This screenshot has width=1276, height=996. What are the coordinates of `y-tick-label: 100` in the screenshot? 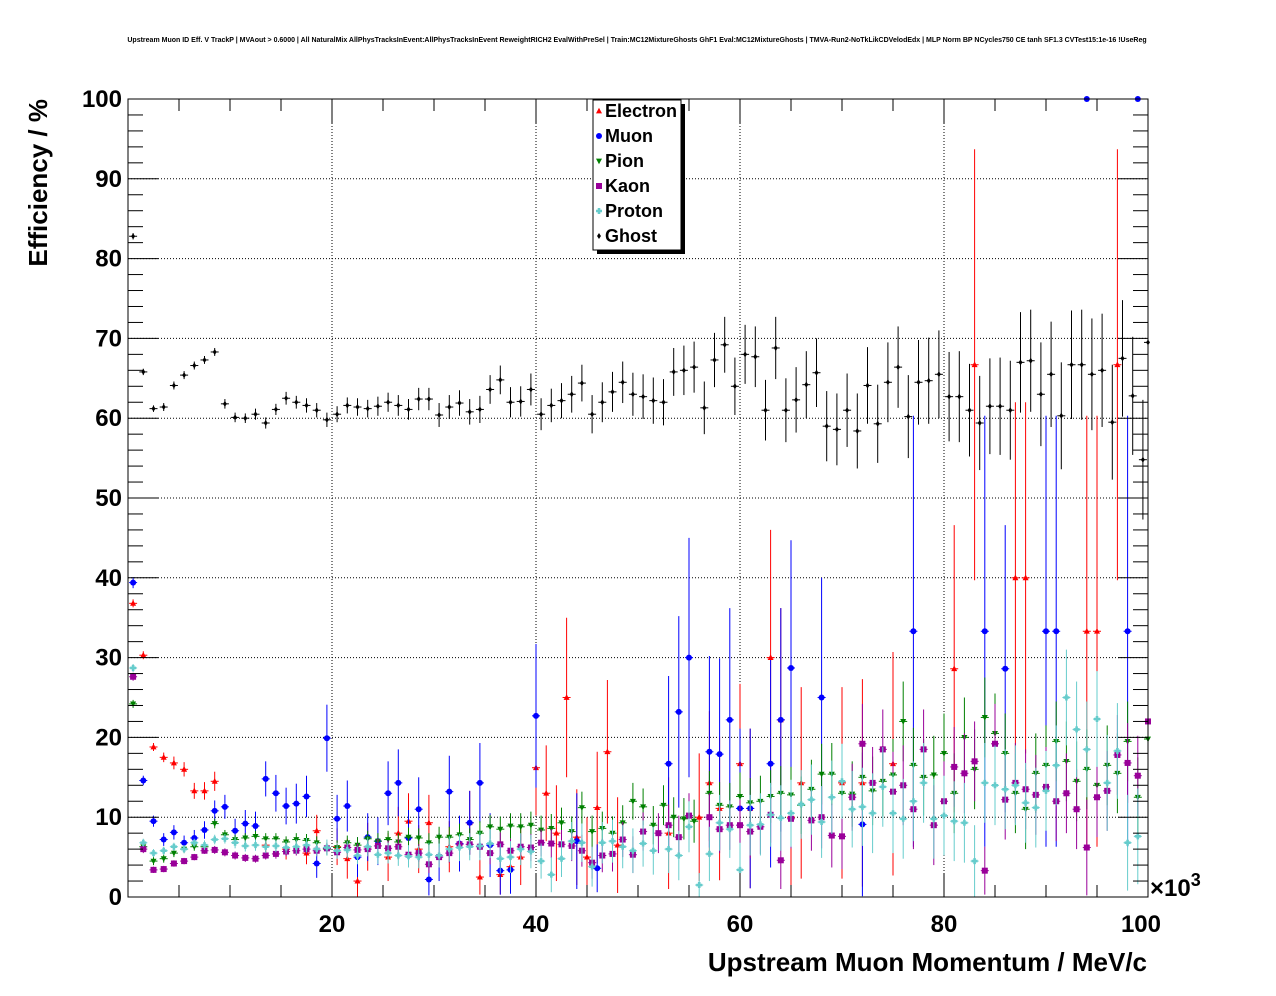 It's located at (102, 99).